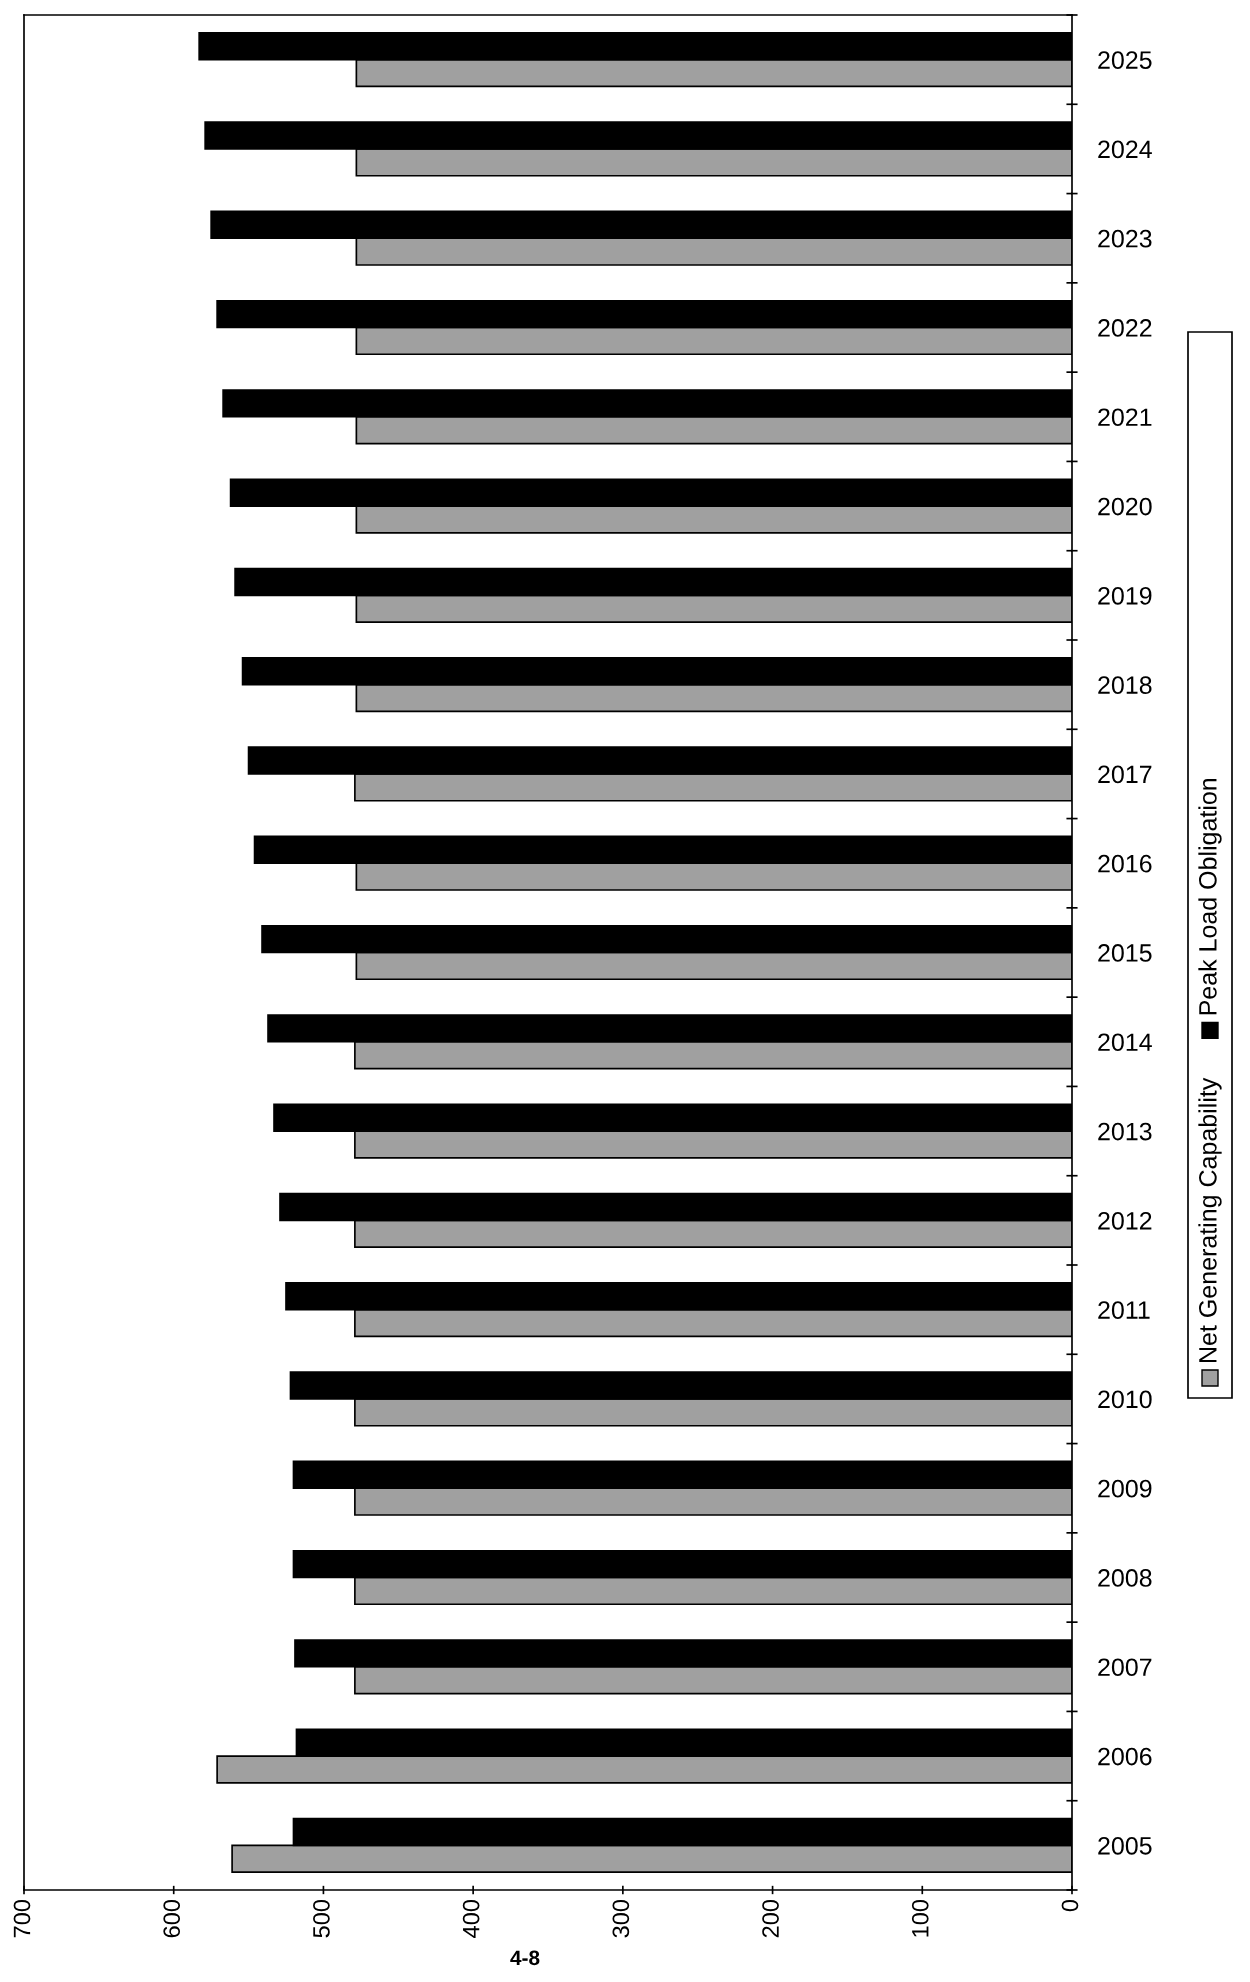 Image resolution: width=1250 pixels, height=1982 pixels. What do you see at coordinates (1125, 1220) in the screenshot?
I see `y-tick-label: 2012` at bounding box center [1125, 1220].